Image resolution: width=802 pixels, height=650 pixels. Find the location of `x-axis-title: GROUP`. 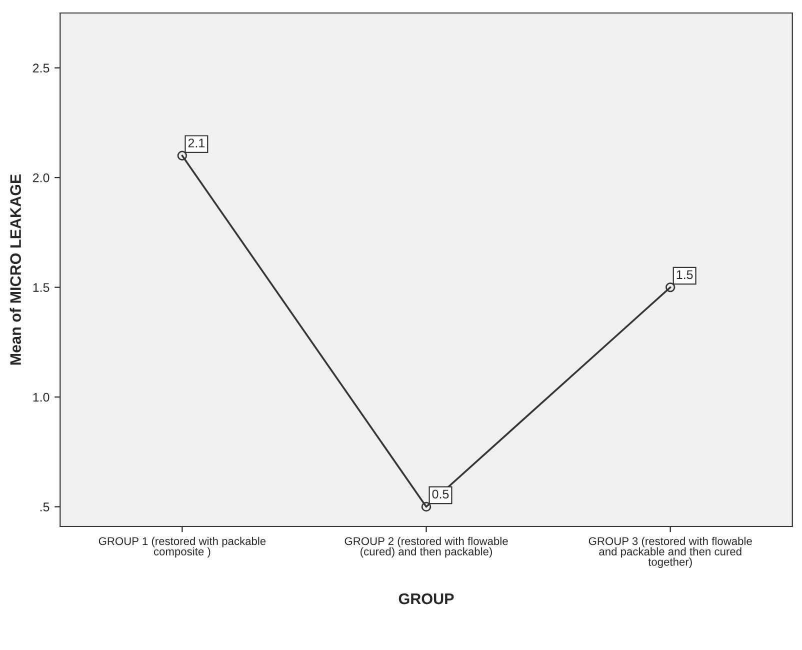

x-axis-title: GROUP is located at coordinates (426, 598).